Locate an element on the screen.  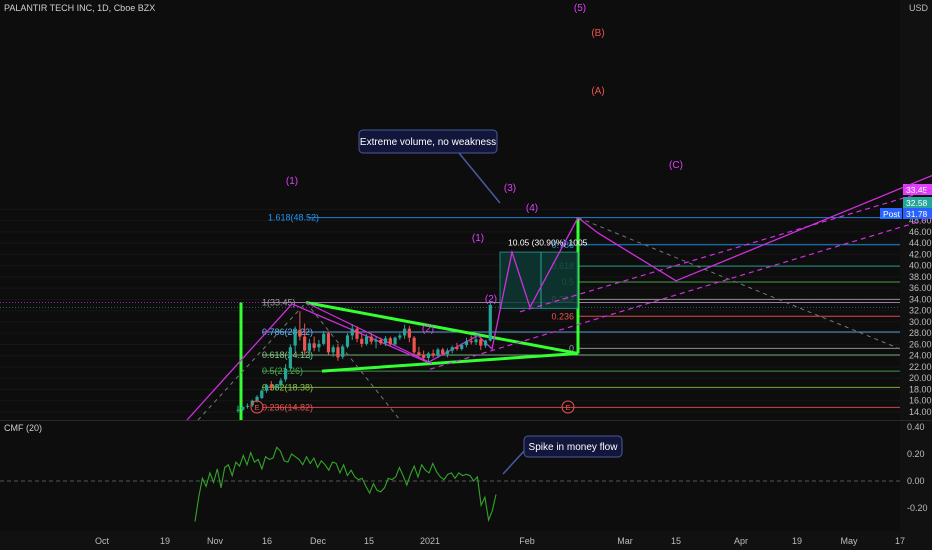
fib-label: 0.786(28.22) is located at coordinates (287, 332).